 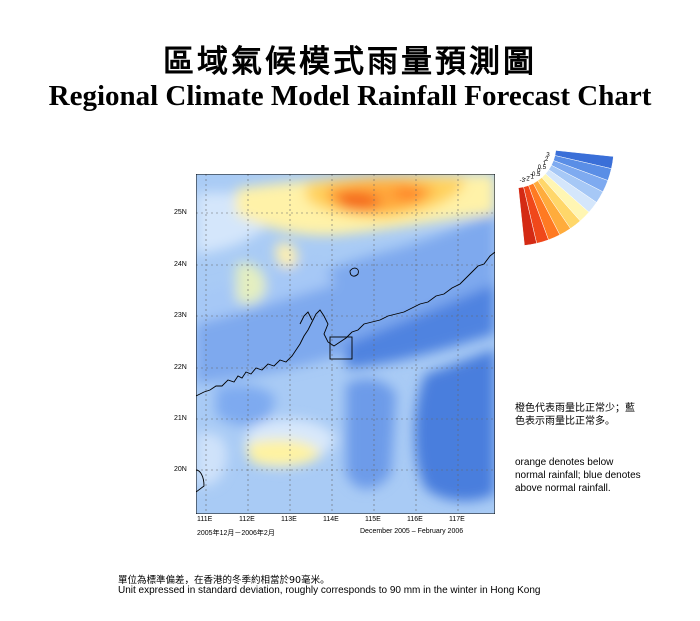 I want to click on lat-label-21n: 21N, so click(x=180, y=418).